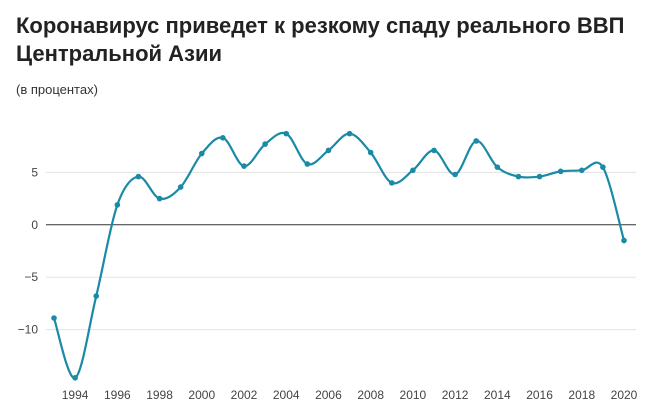  What do you see at coordinates (34, 225) in the screenshot?
I see `y-tick-label: 0` at bounding box center [34, 225].